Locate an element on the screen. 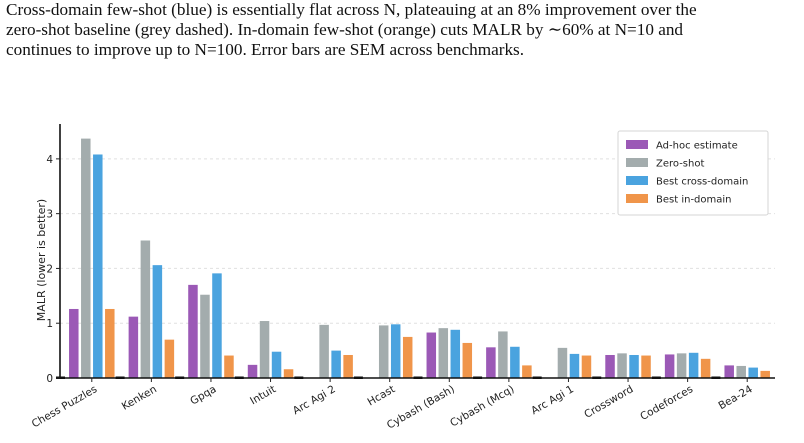 The width and height of the screenshot is (804, 443). bar-best-cross-domain-codeforces is located at coordinates (693, 365).